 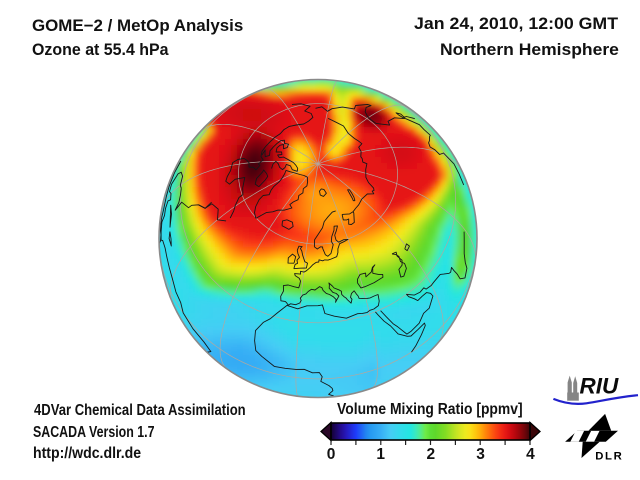 I want to click on svg-text: DLR, so click(x=609, y=457).